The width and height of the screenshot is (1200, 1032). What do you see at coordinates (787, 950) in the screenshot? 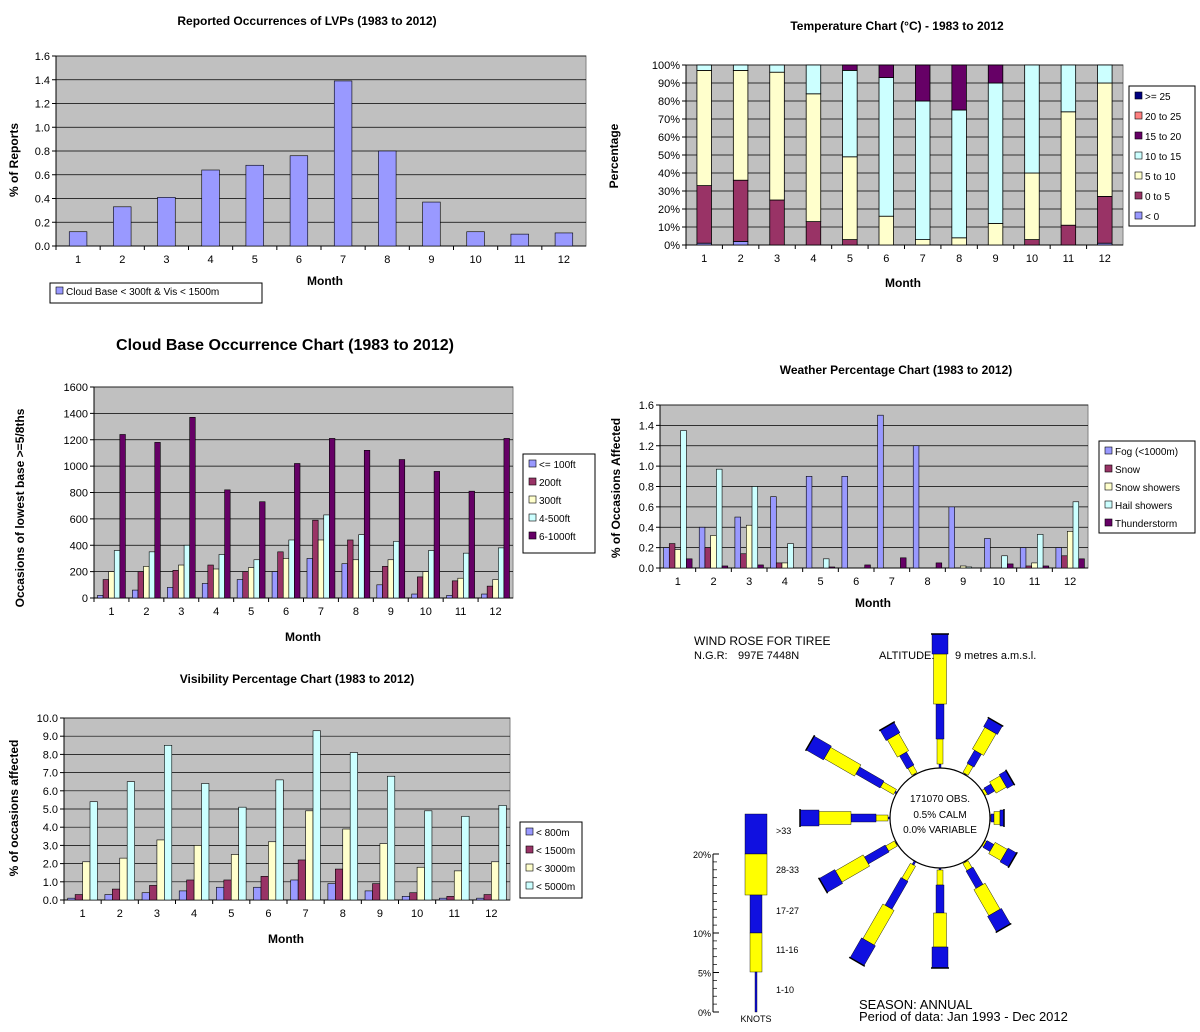
I see `windrose-key-speed-label: 11-16` at bounding box center [787, 950].